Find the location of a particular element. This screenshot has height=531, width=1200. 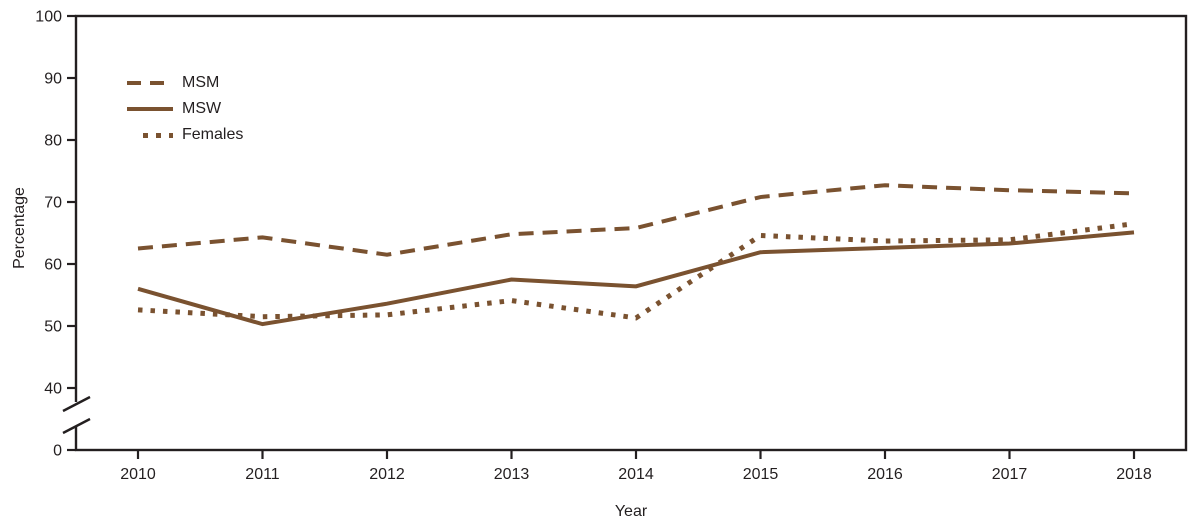

x-tick-label: 2015 is located at coordinates (761, 474).